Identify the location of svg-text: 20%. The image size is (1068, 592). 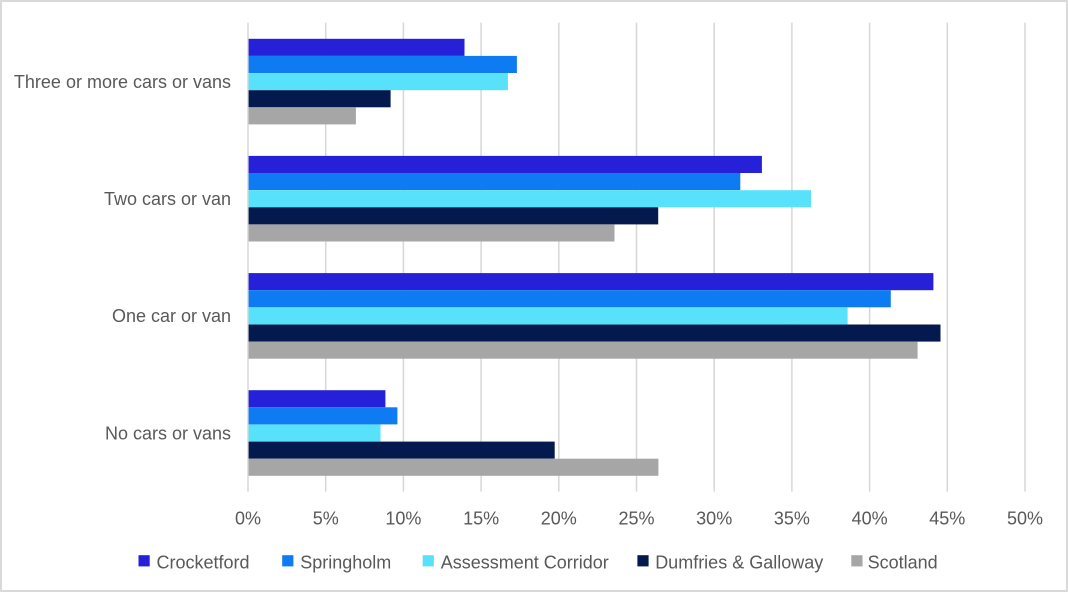
(559, 519).